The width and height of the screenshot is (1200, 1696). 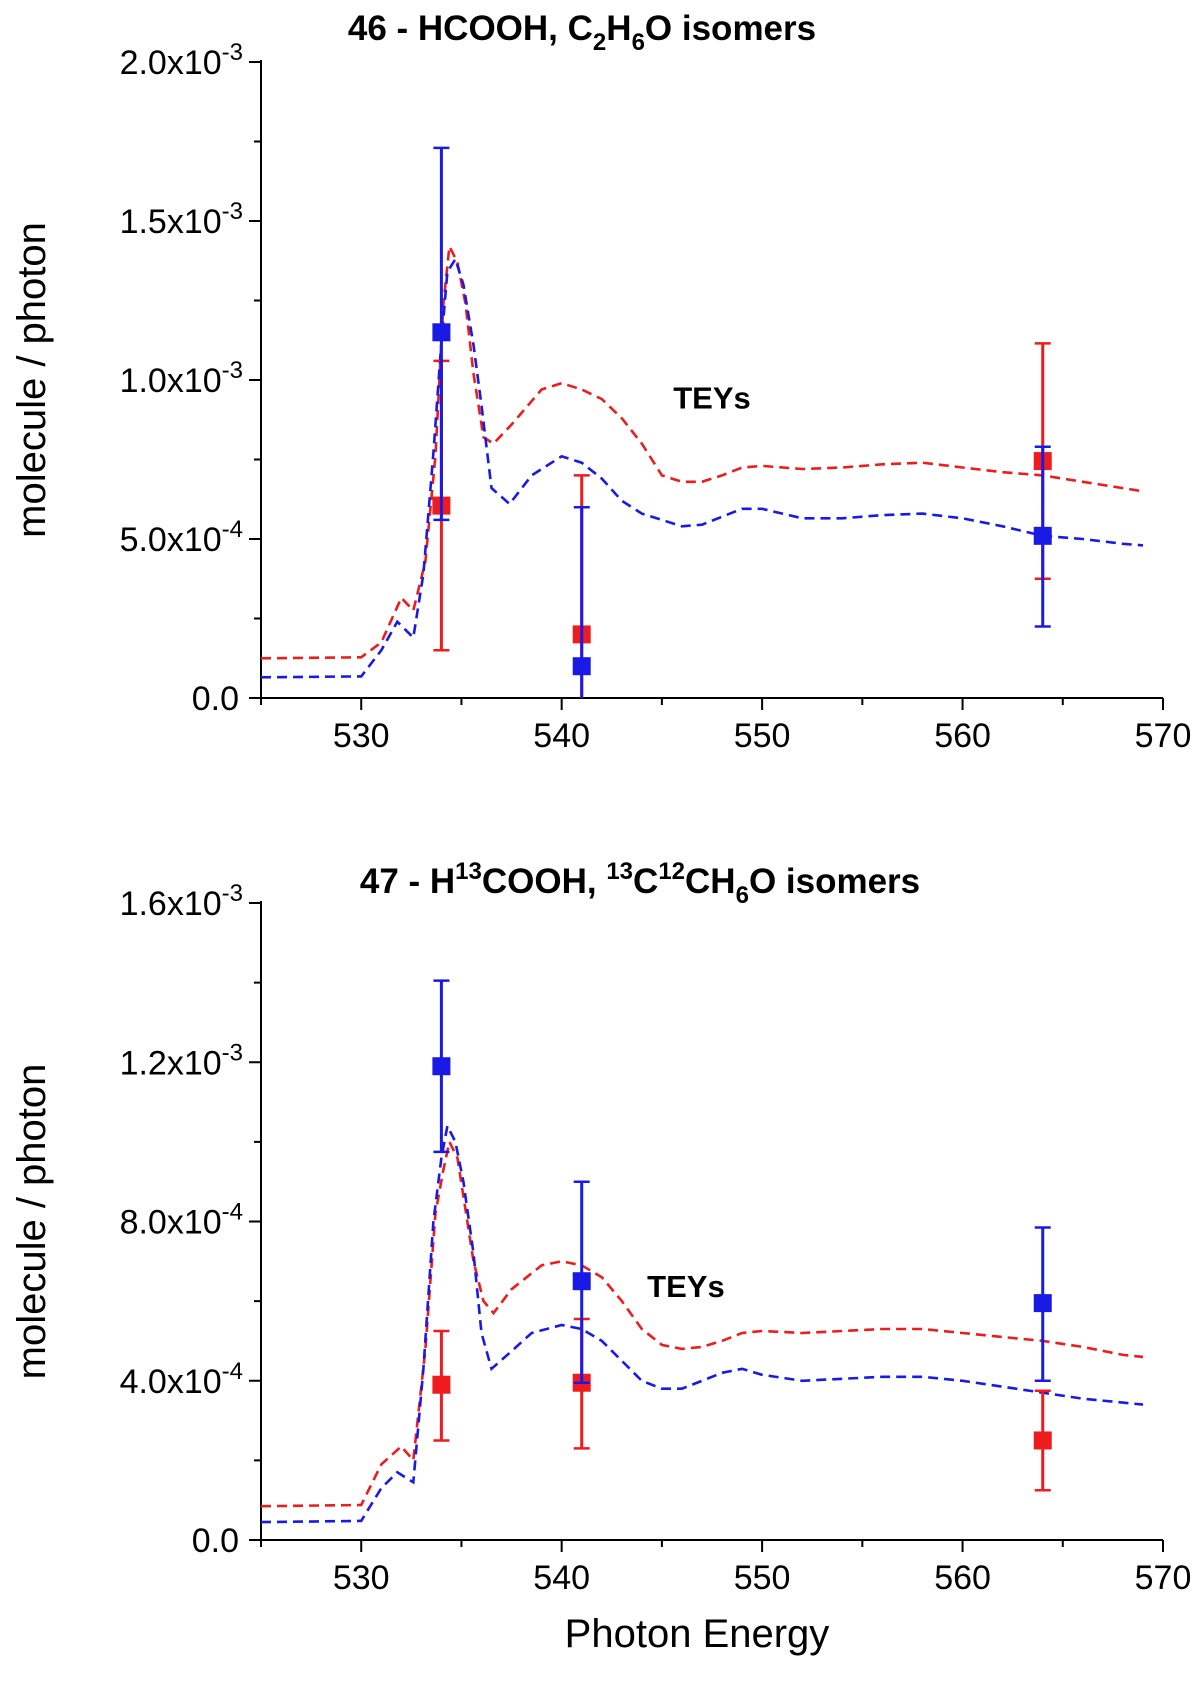 What do you see at coordinates (544, 881) in the screenshot?
I see `chart-title-part: COOH,` at bounding box center [544, 881].